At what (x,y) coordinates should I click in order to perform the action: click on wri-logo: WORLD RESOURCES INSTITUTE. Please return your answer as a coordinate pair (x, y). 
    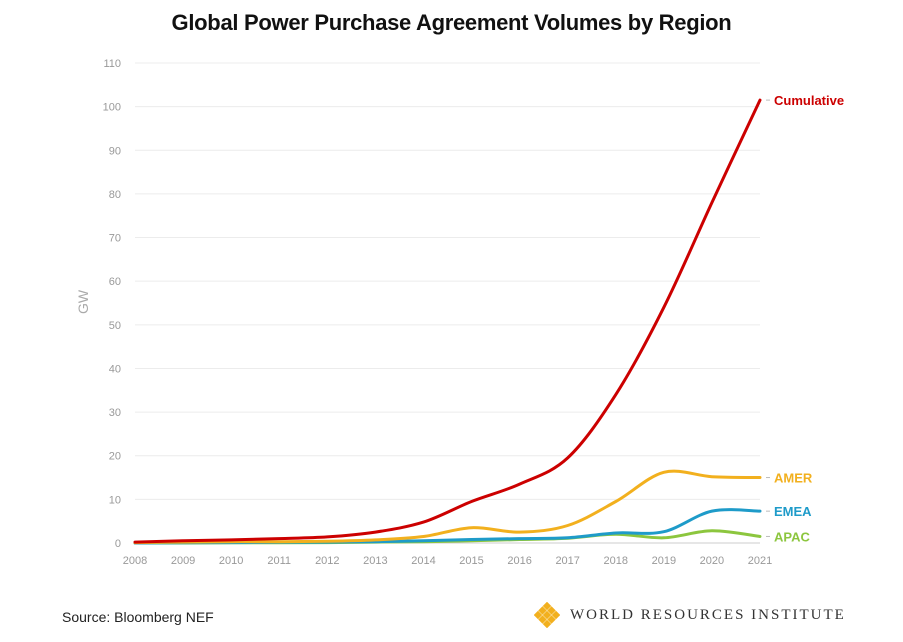
    Looking at the image, I should click on (690, 615).